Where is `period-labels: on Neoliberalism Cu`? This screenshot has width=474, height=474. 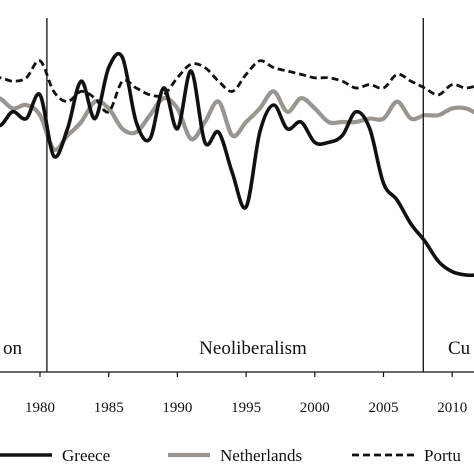 period-labels: on Neoliberalism Cu is located at coordinates (237, 348).